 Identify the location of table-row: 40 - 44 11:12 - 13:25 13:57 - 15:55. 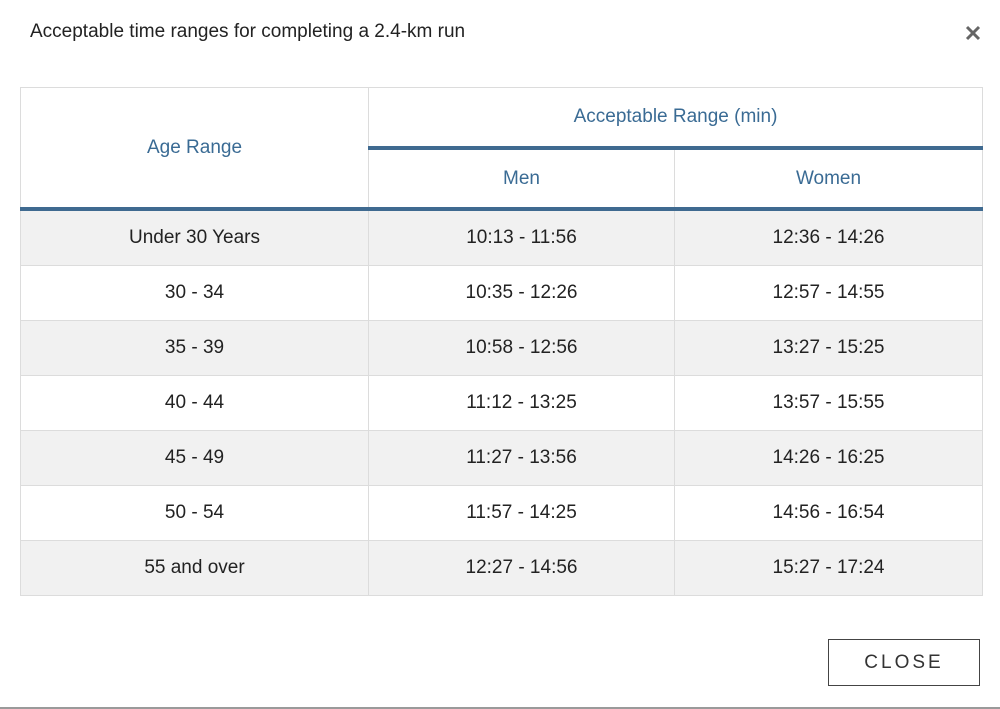
(502, 403).